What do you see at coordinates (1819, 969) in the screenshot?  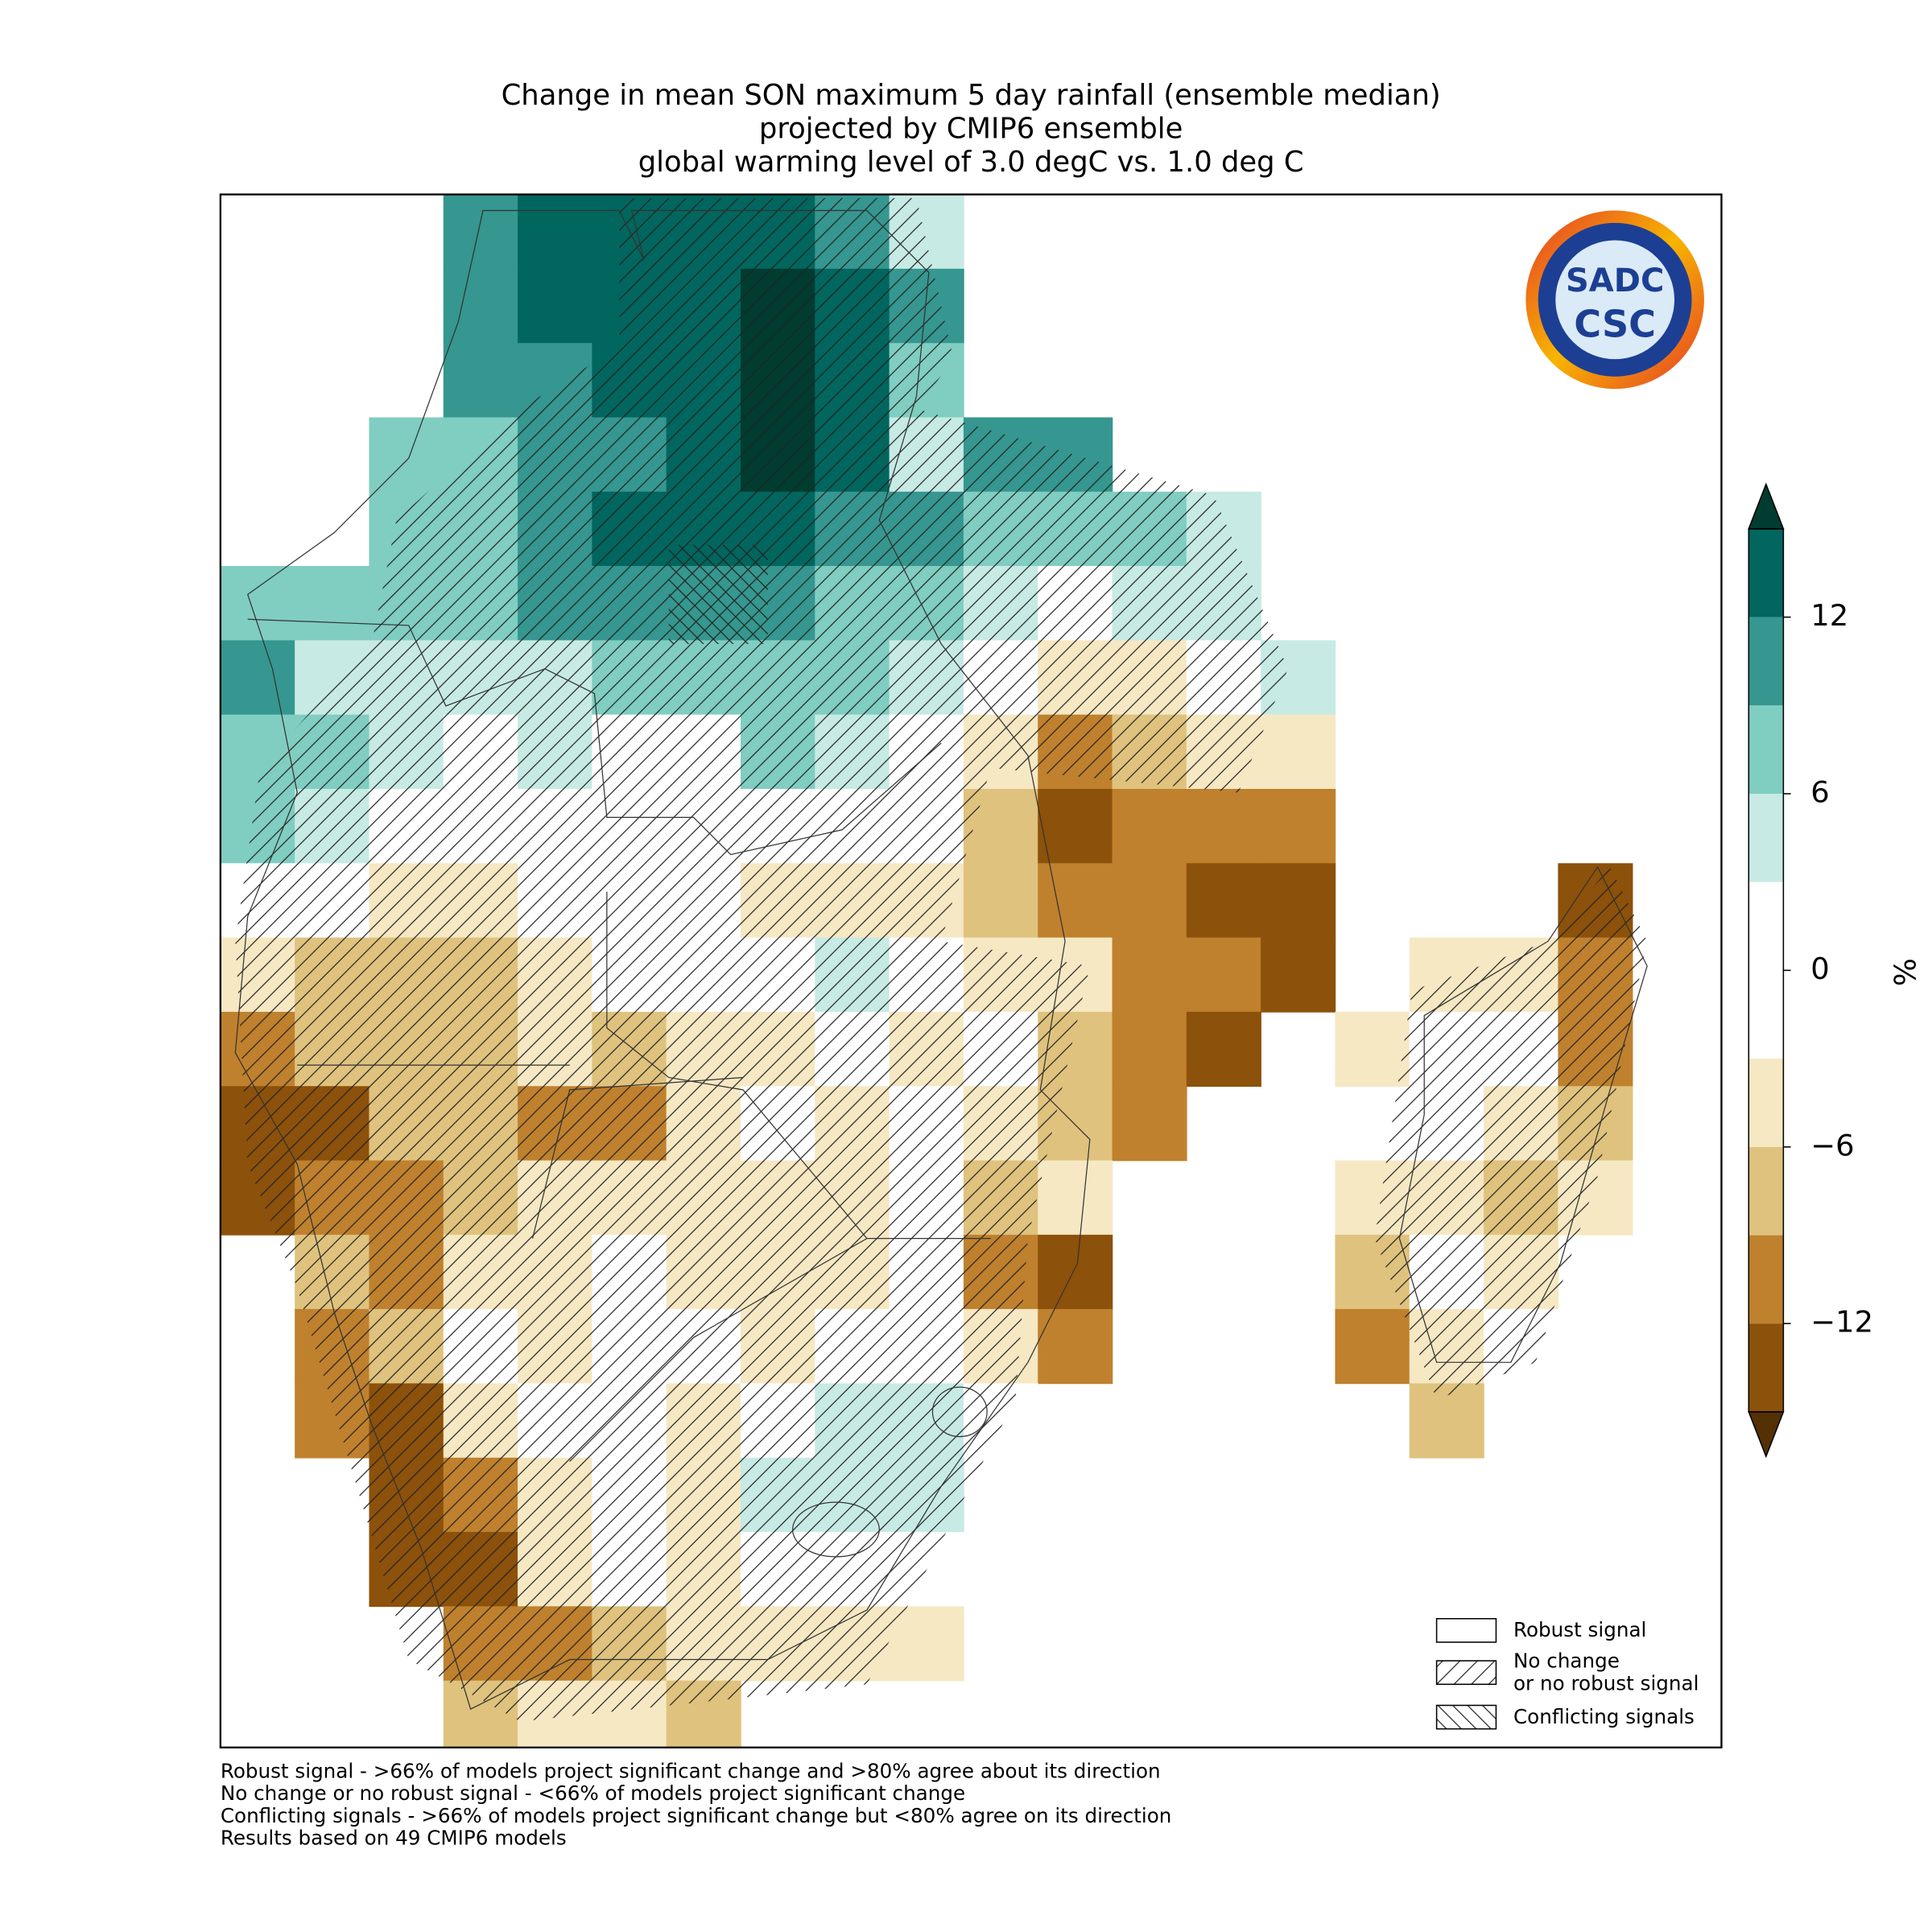 I see `colorbar-tick-label: 0` at bounding box center [1819, 969].